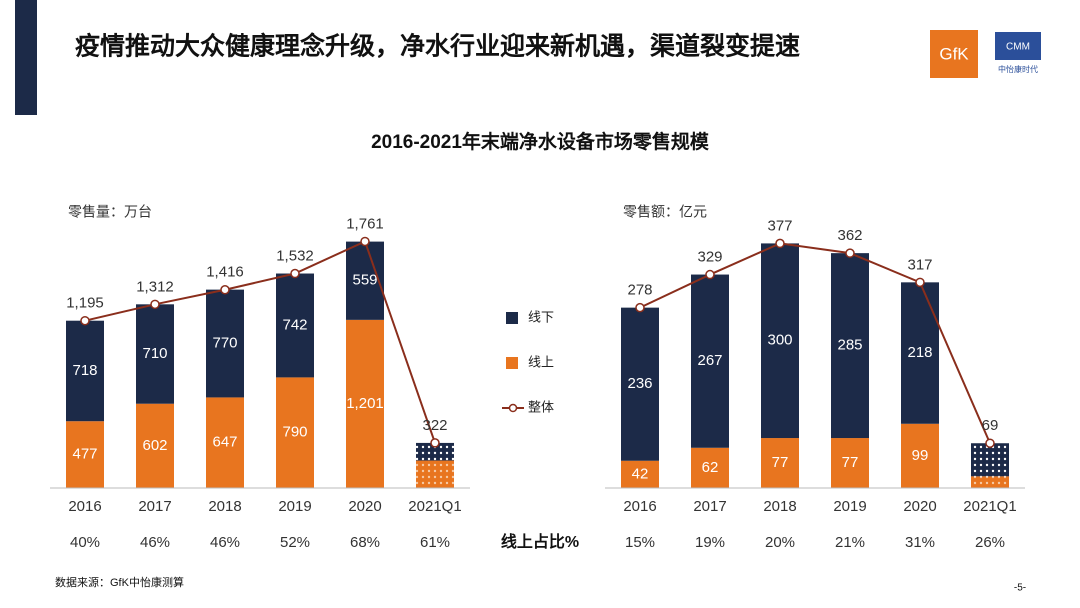 The height and width of the screenshot is (608, 1080). I want to click on x-tick-label: 2019, so click(294, 506).